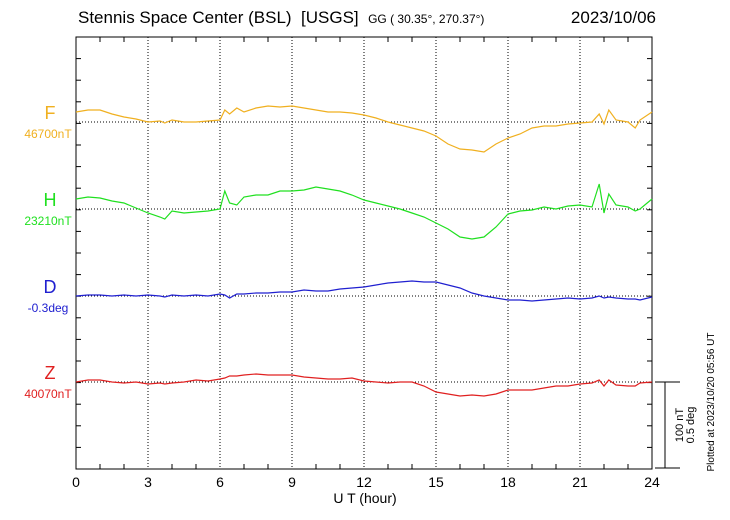 This screenshot has width=730, height=520. Describe the element at coordinates (691, 425) in the screenshot. I see `scale-bar-deg-label: 0.5 deg` at that location.